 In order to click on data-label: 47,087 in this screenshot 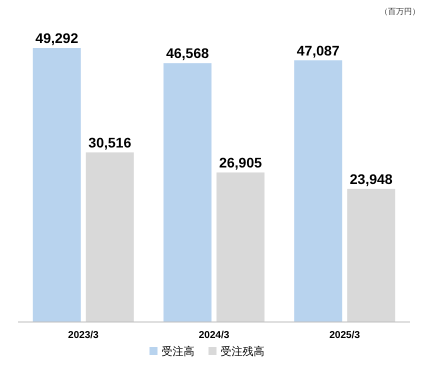, I will do `click(318, 50)`.